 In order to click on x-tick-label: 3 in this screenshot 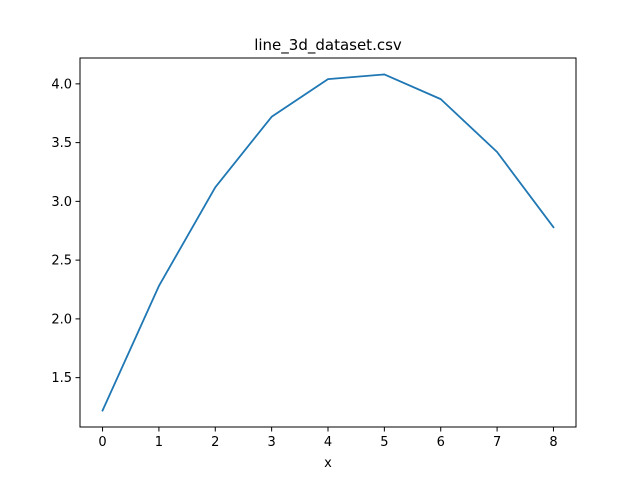, I will do `click(271, 442)`.